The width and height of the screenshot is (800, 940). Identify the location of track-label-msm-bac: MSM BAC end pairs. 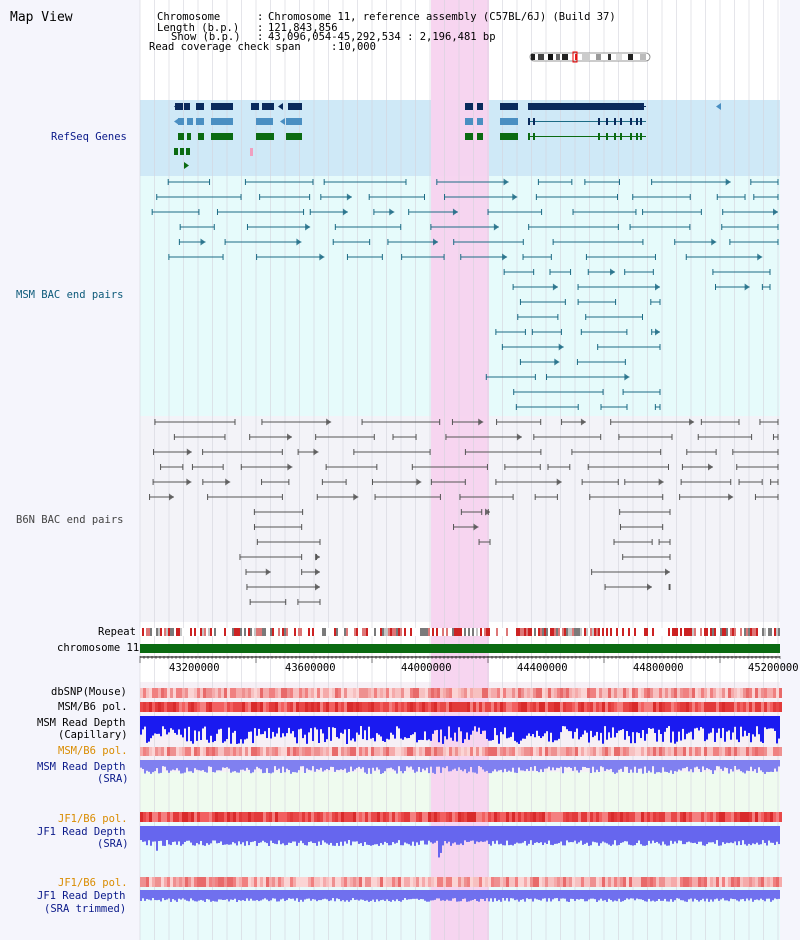
(70, 295).